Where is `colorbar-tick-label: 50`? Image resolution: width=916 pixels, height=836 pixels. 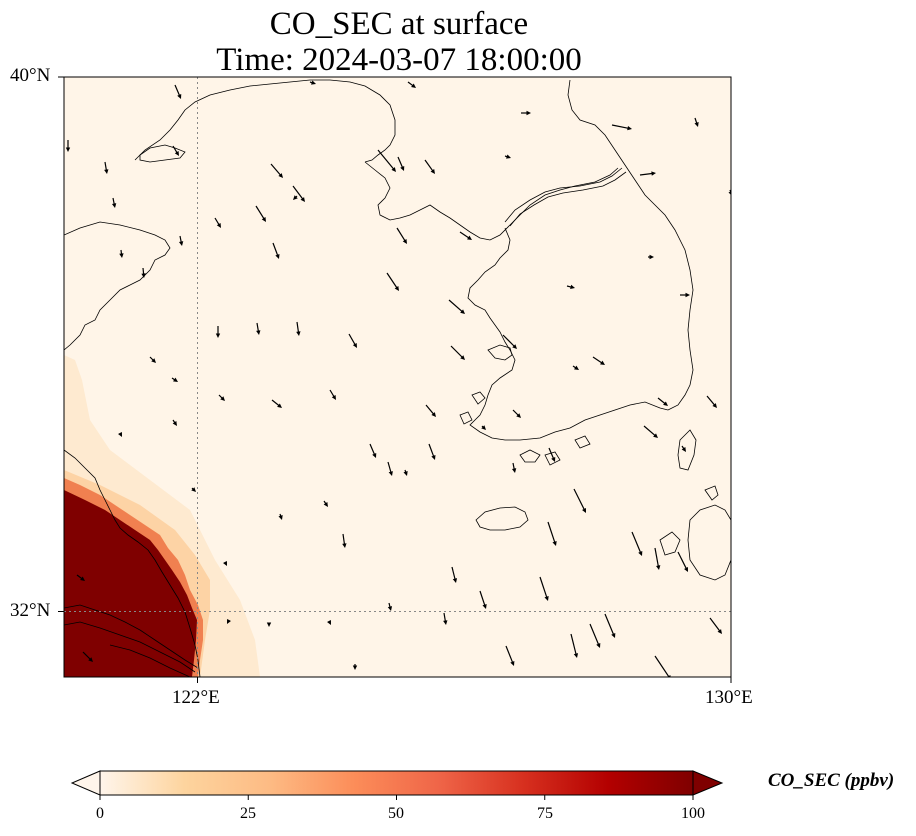 colorbar-tick-label: 50 is located at coordinates (396, 813).